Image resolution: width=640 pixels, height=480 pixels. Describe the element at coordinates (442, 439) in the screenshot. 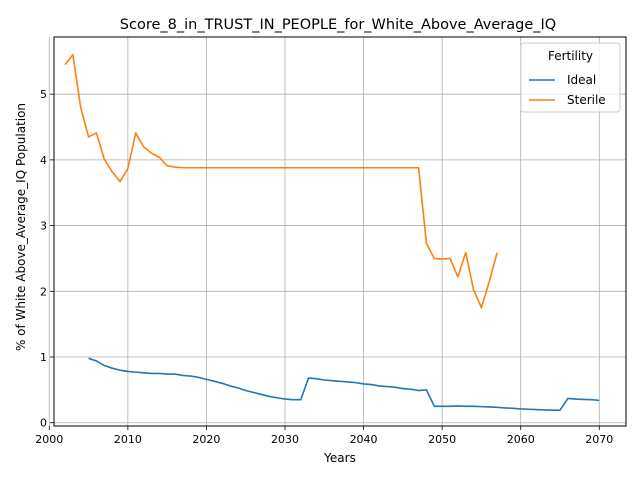

I see `x-tick-label: 2050` at that location.